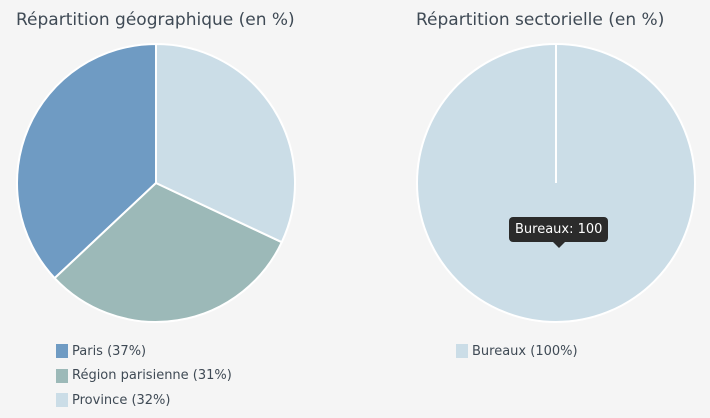 The image size is (710, 418). I want to click on legend-label-province: Province (32%), so click(121, 400).